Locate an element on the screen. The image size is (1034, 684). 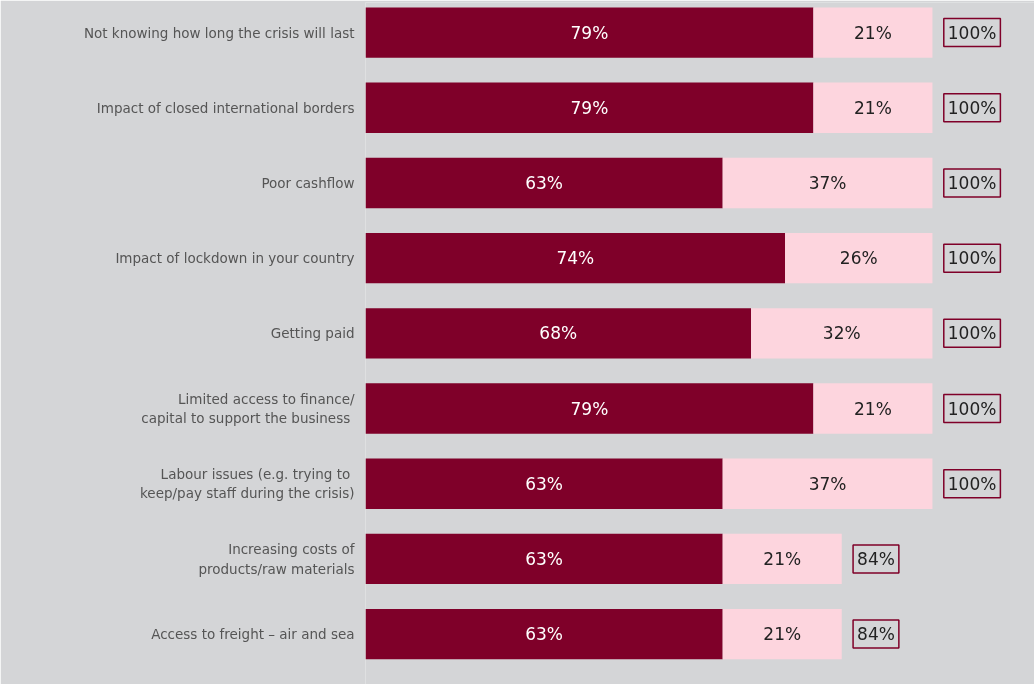
y-tick-label: Not knowing how long the crisis will last is located at coordinates (219, 32).